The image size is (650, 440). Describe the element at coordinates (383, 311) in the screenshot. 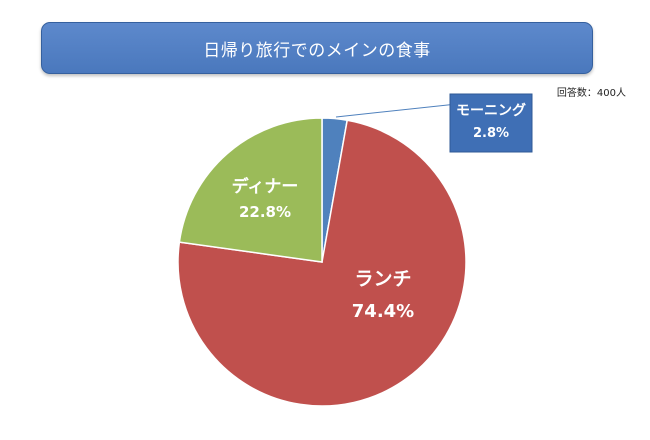

I see `slice-value-lunch: 74.4%` at that location.